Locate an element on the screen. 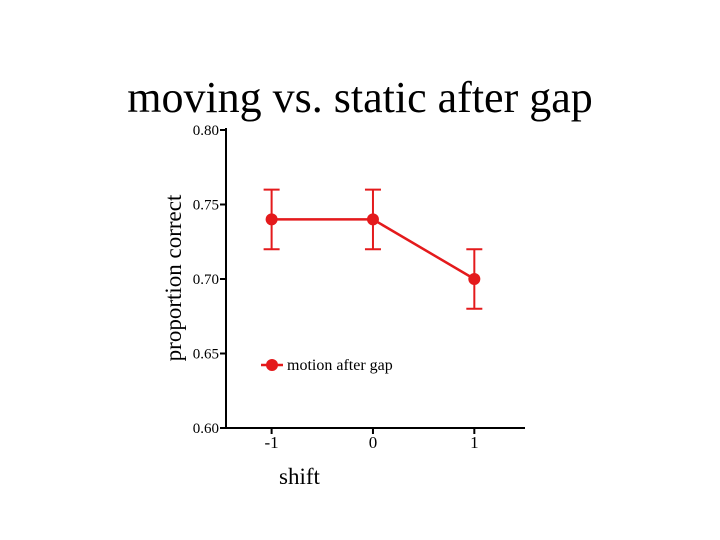  x-tick-label: 1 is located at coordinates (474, 442).